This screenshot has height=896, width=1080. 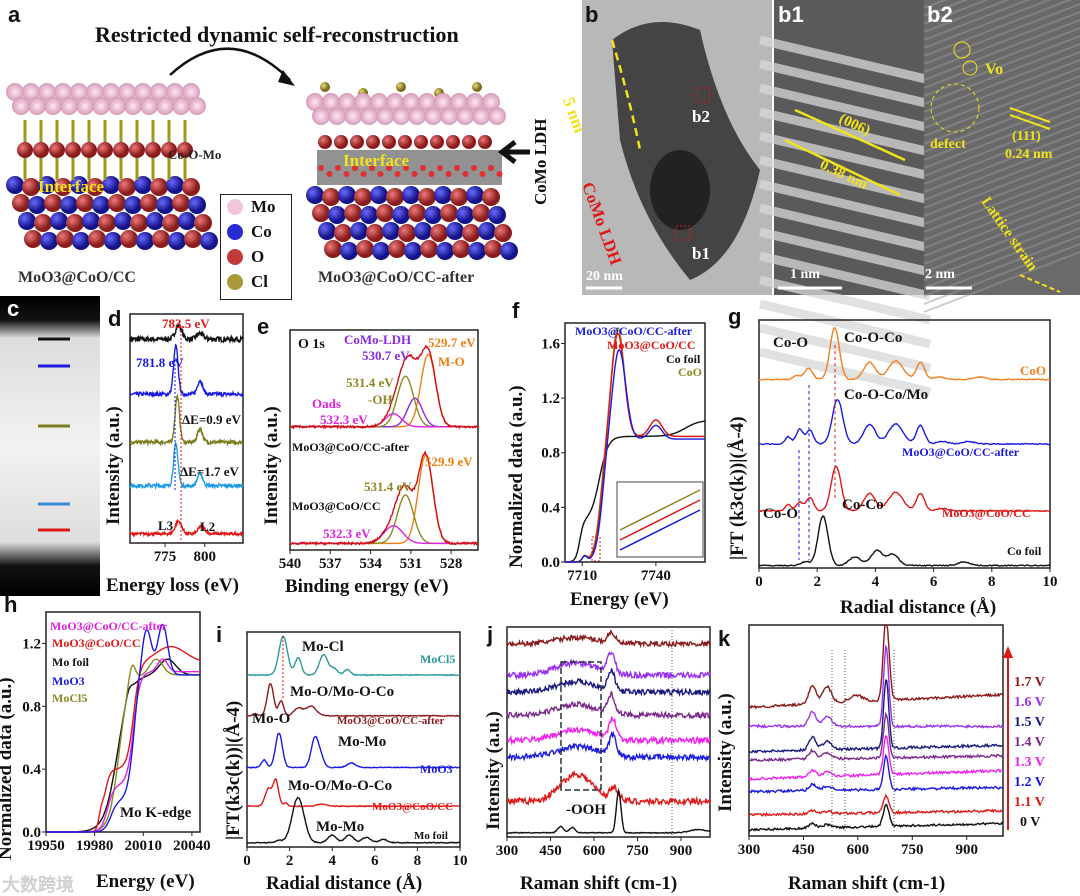 I want to click on x-tick-label: 4, so click(x=332, y=861).